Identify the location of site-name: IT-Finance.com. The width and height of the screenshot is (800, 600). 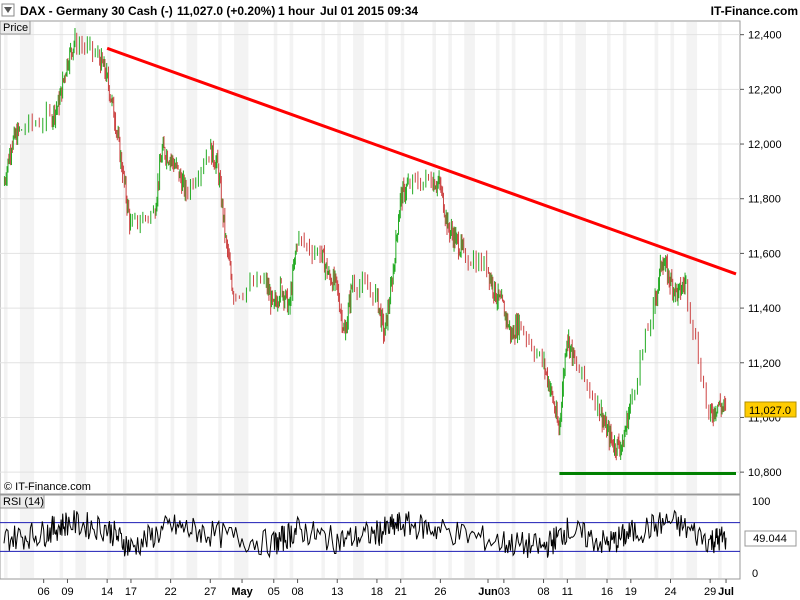
(754, 11).